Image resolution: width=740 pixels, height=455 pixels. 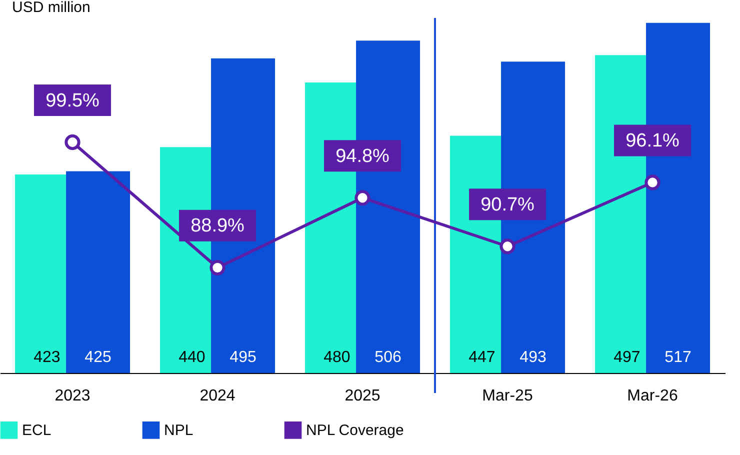 I want to click on x-tick-label: 2025, so click(x=362, y=396).